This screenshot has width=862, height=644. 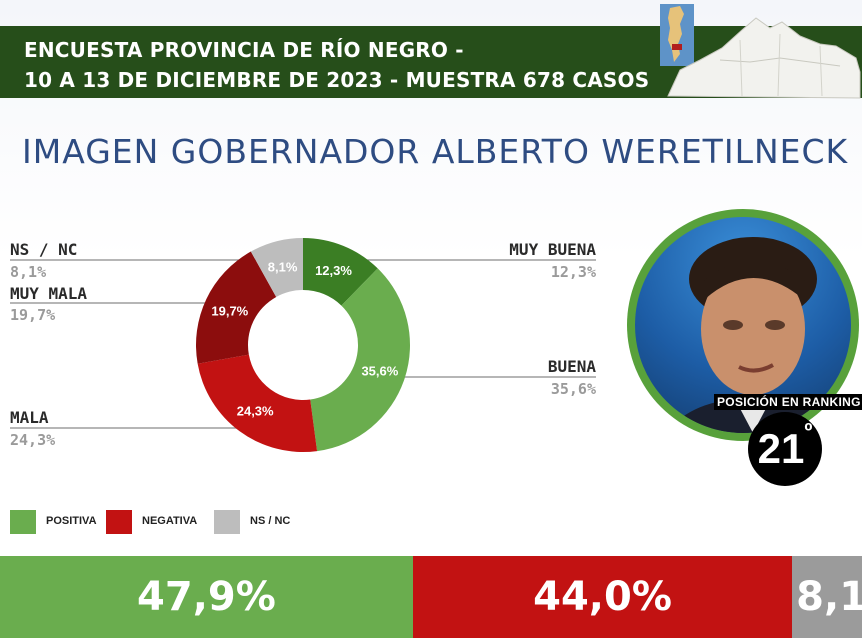 What do you see at coordinates (119, 522) in the screenshot?
I see `legend-swatch-negativa` at bounding box center [119, 522].